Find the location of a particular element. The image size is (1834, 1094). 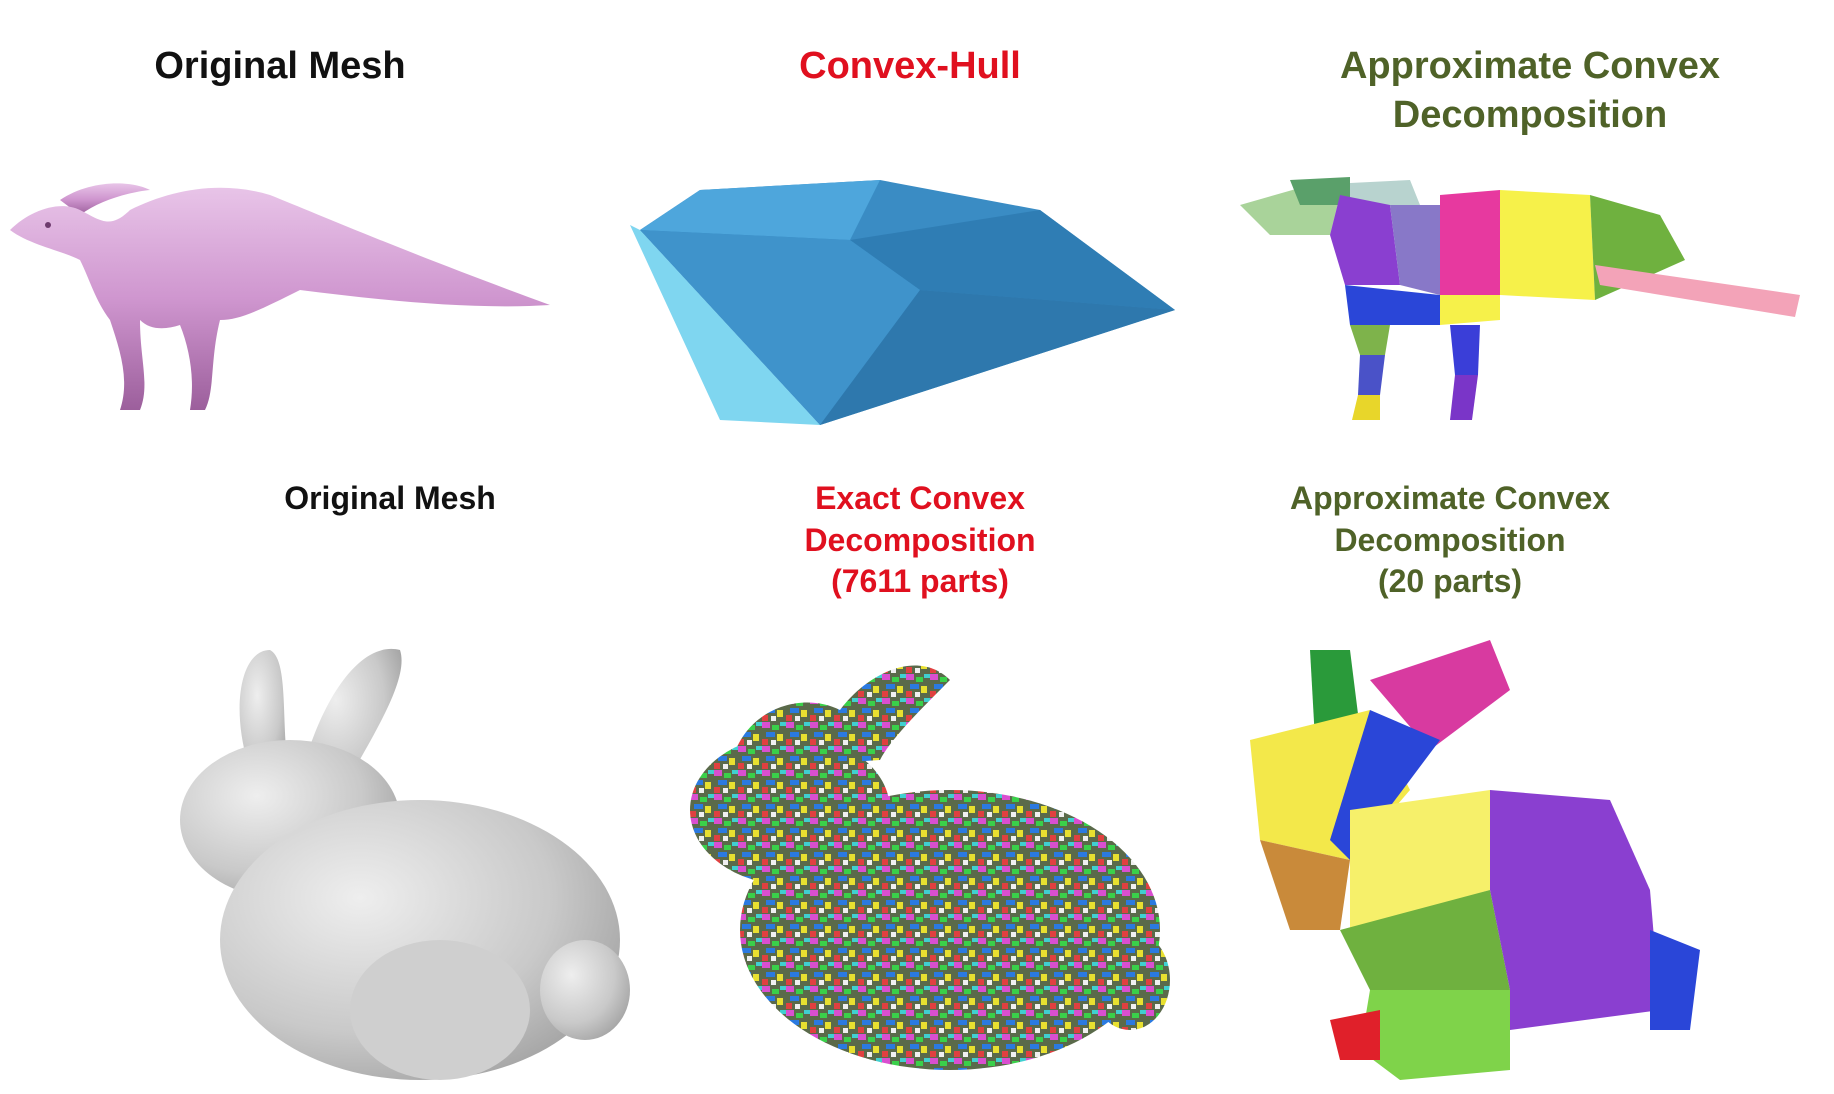

bunny-acd-parts is located at coordinates (1475, 860).